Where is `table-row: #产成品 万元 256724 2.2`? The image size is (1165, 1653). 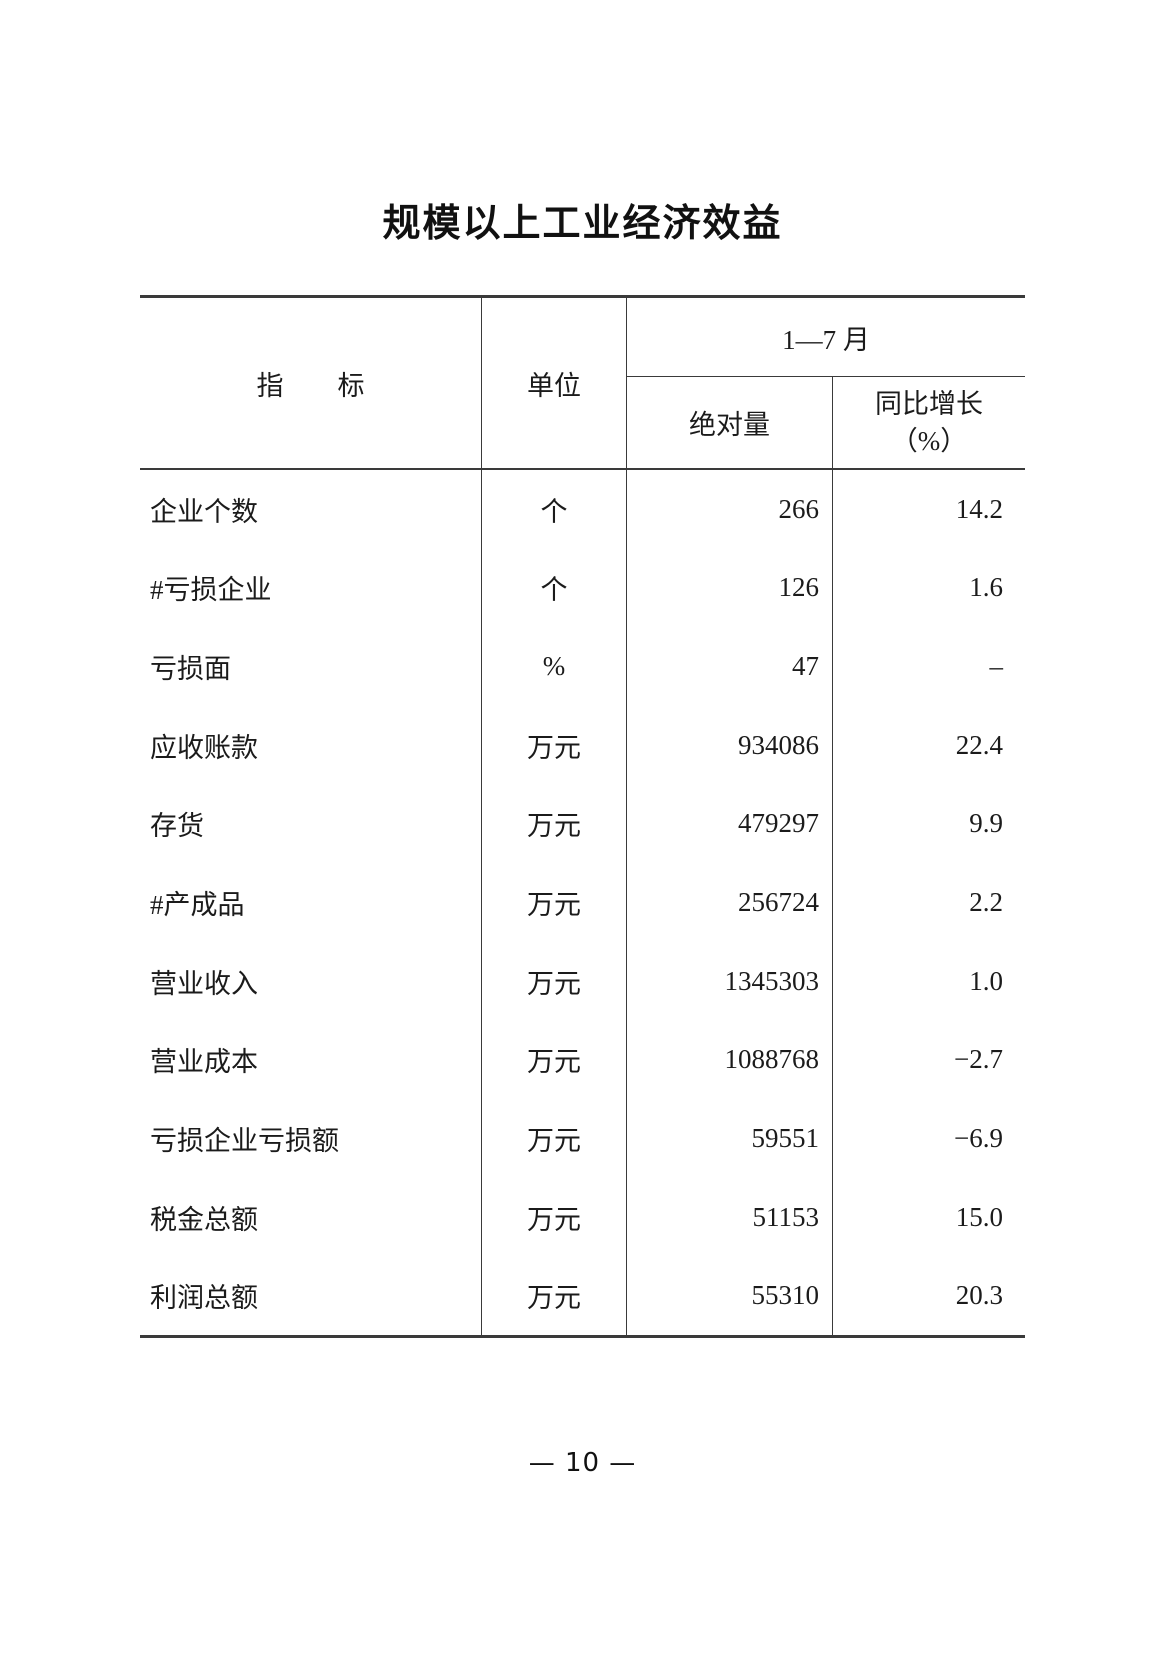
table-row: #产成品 万元 256724 2.2 is located at coordinates (582, 902).